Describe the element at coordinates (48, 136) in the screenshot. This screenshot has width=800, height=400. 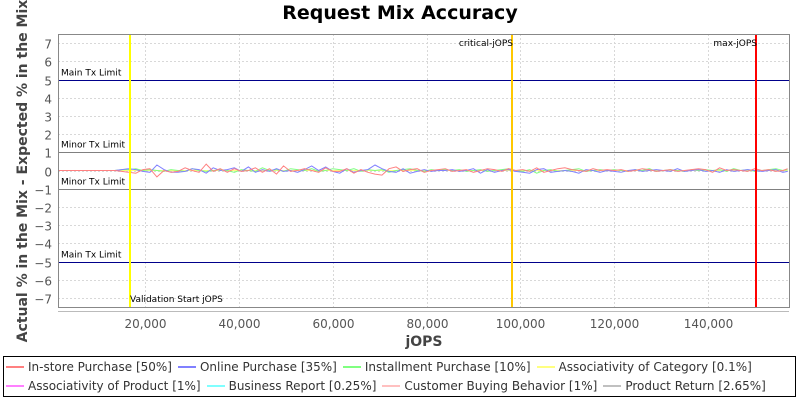
I see `y-tick-label: 2` at that location.